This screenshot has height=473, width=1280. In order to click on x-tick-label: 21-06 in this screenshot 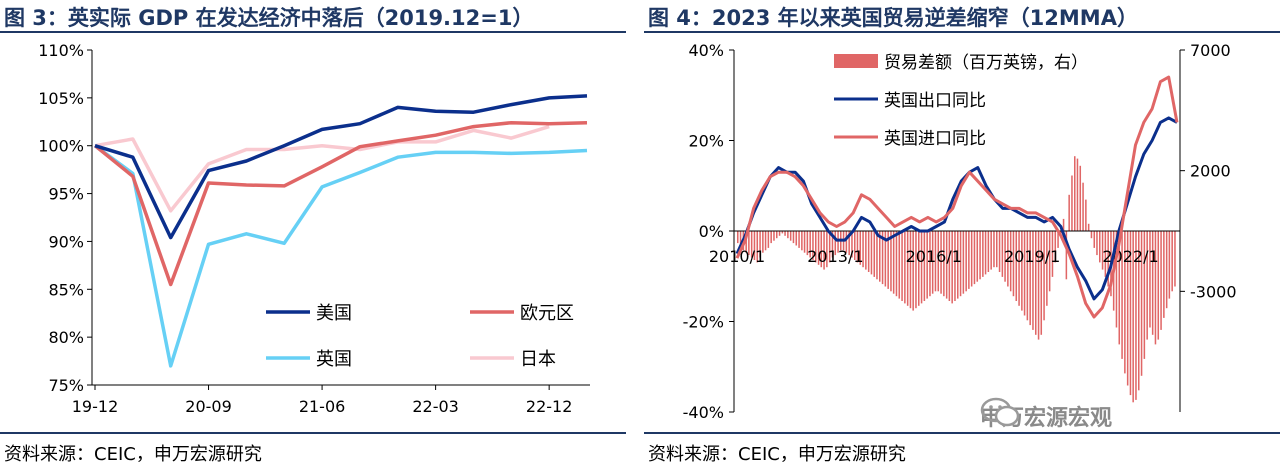, I will do `click(322, 406)`.